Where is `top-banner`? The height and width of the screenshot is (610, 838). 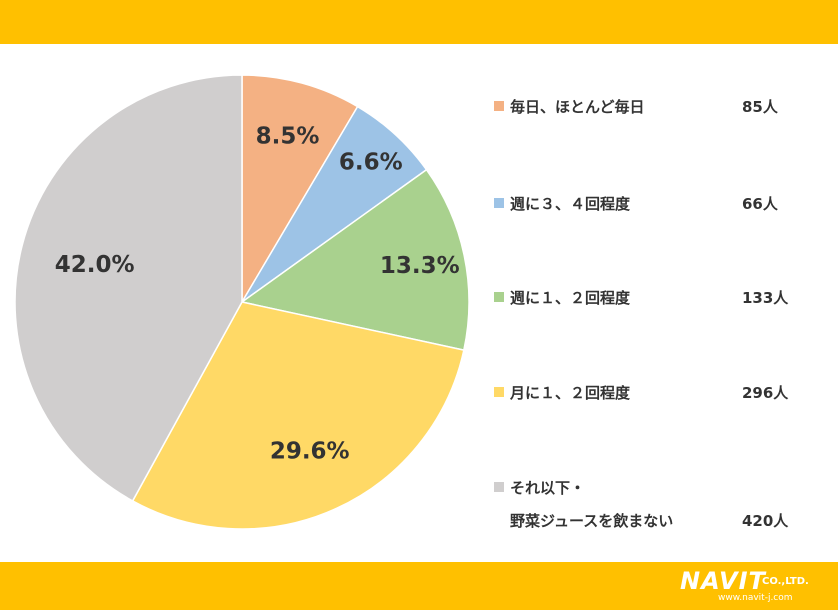
top-banner is located at coordinates (419, 22).